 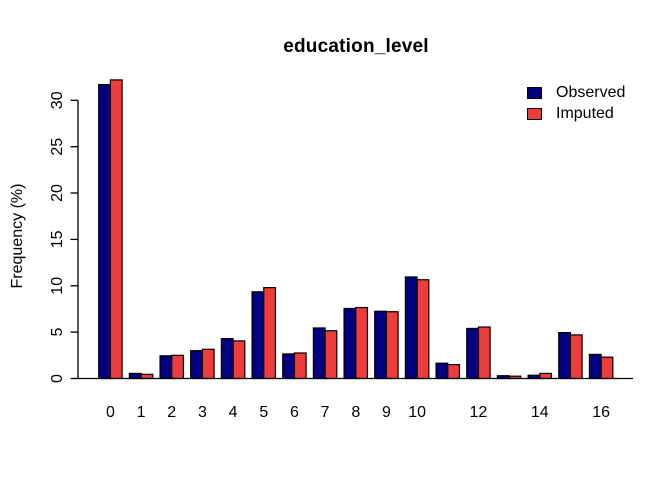 I want to click on y-tick-label-10: 10, so click(x=57, y=286).